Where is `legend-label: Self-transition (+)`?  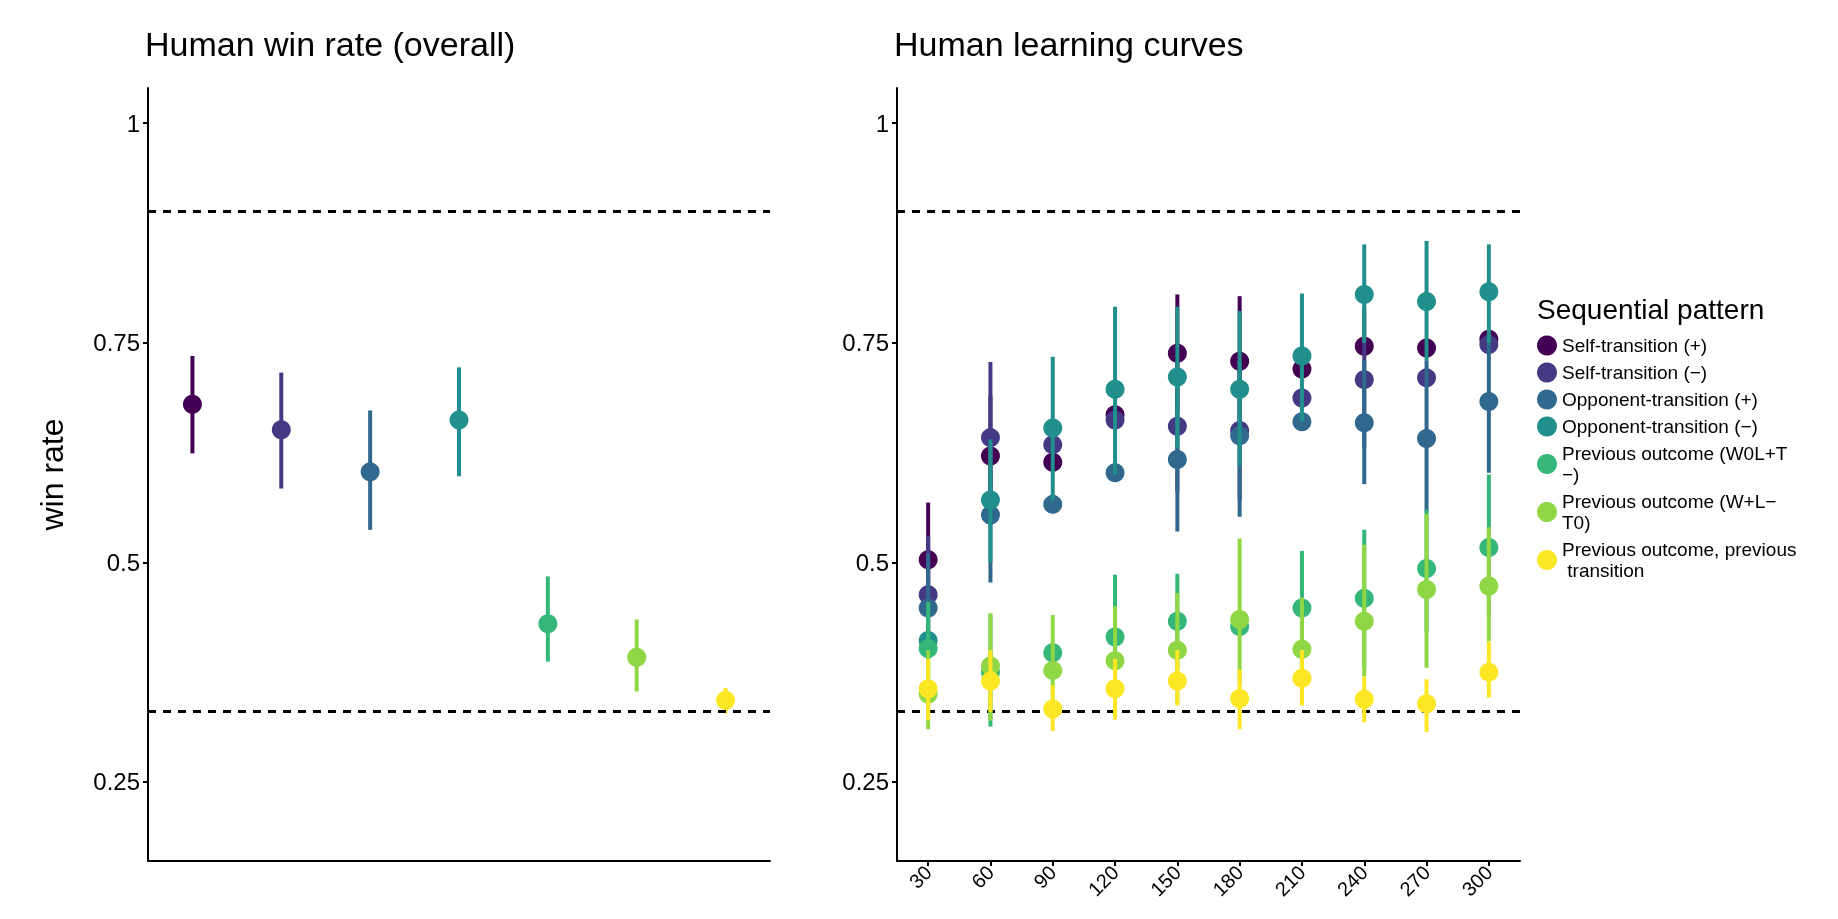
legend-label: Self-transition (+) is located at coordinates (1635, 345).